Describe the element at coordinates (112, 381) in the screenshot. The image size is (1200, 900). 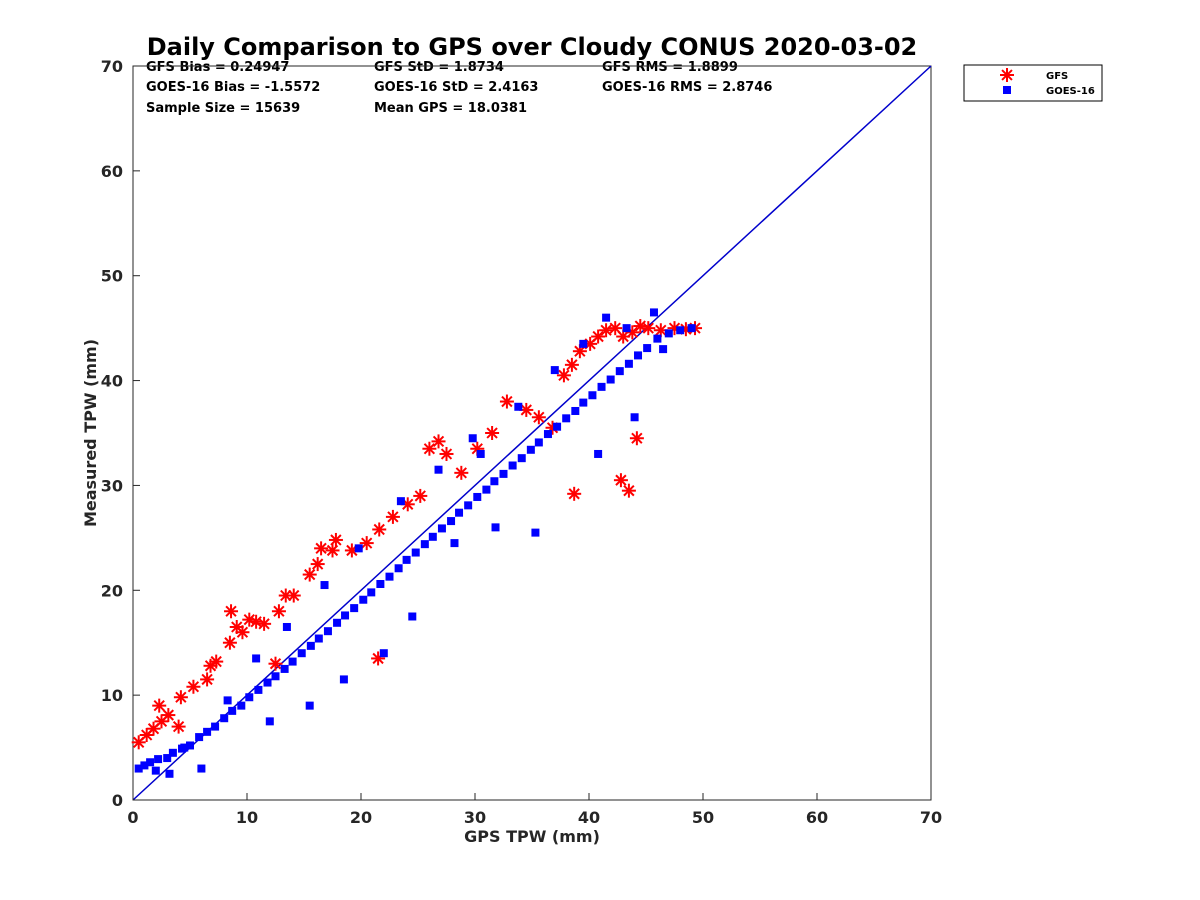
I see `y-tick-label: 40` at that location.